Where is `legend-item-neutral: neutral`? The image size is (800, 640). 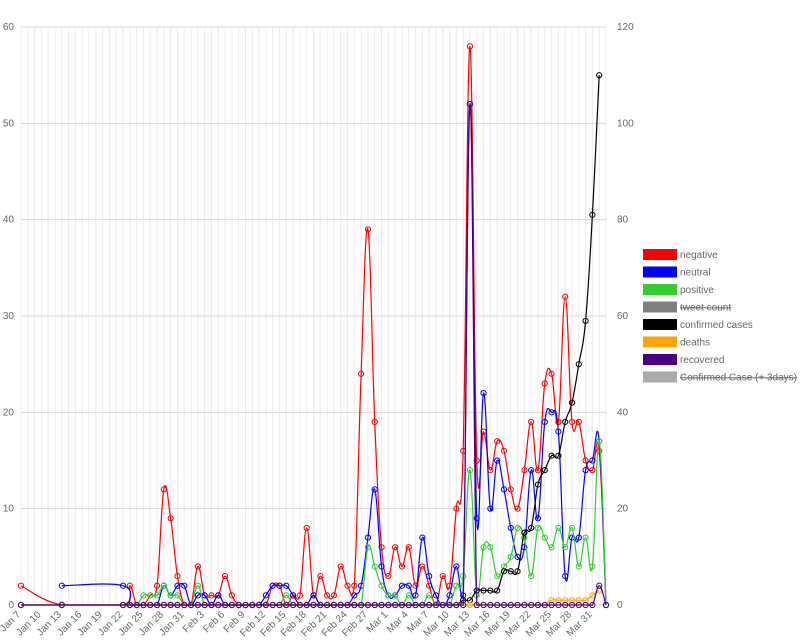 legend-item-neutral: neutral is located at coordinates (677, 272).